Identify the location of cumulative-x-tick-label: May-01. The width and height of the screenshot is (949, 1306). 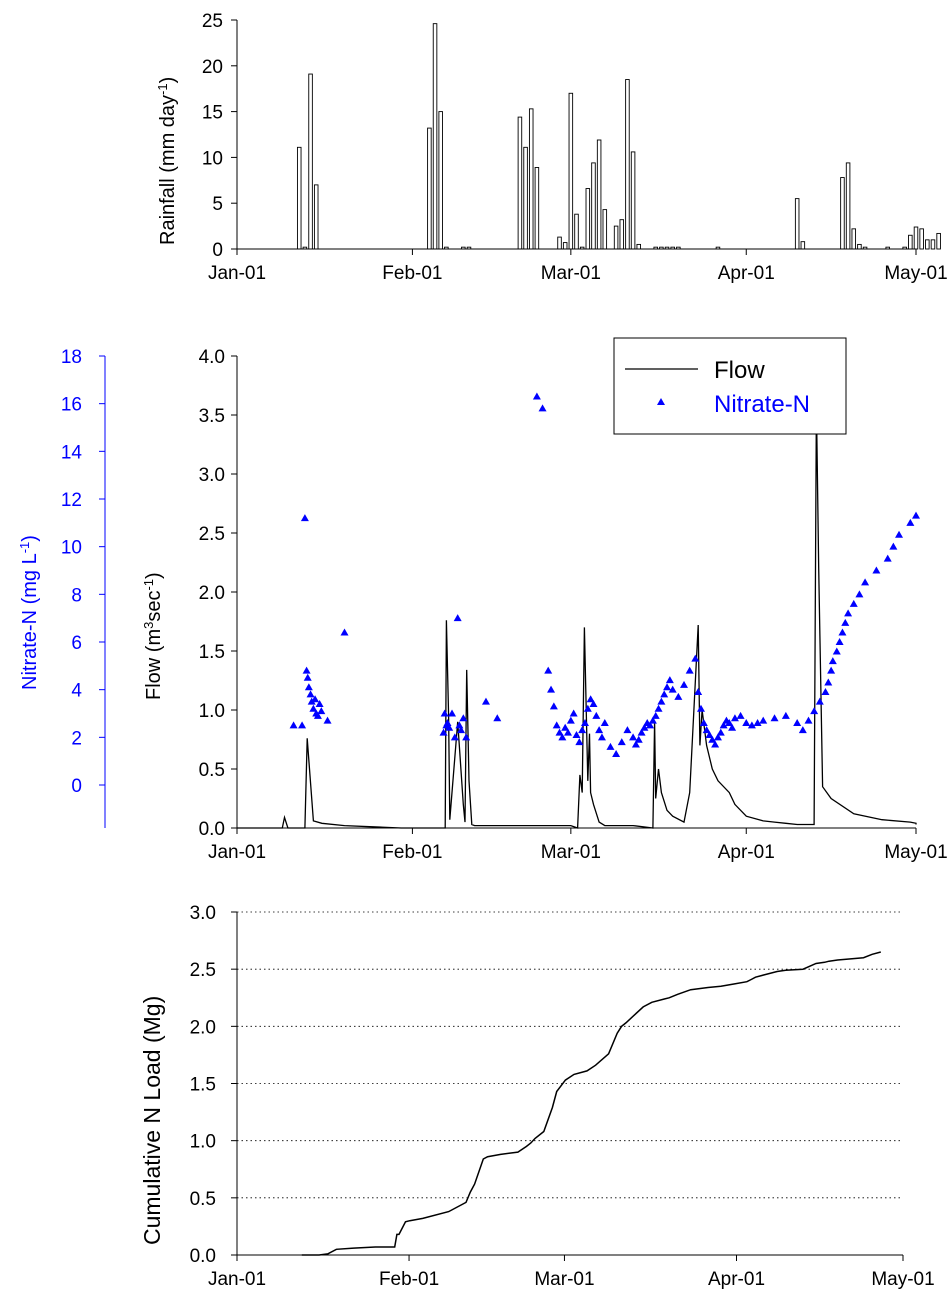
(902, 1279).